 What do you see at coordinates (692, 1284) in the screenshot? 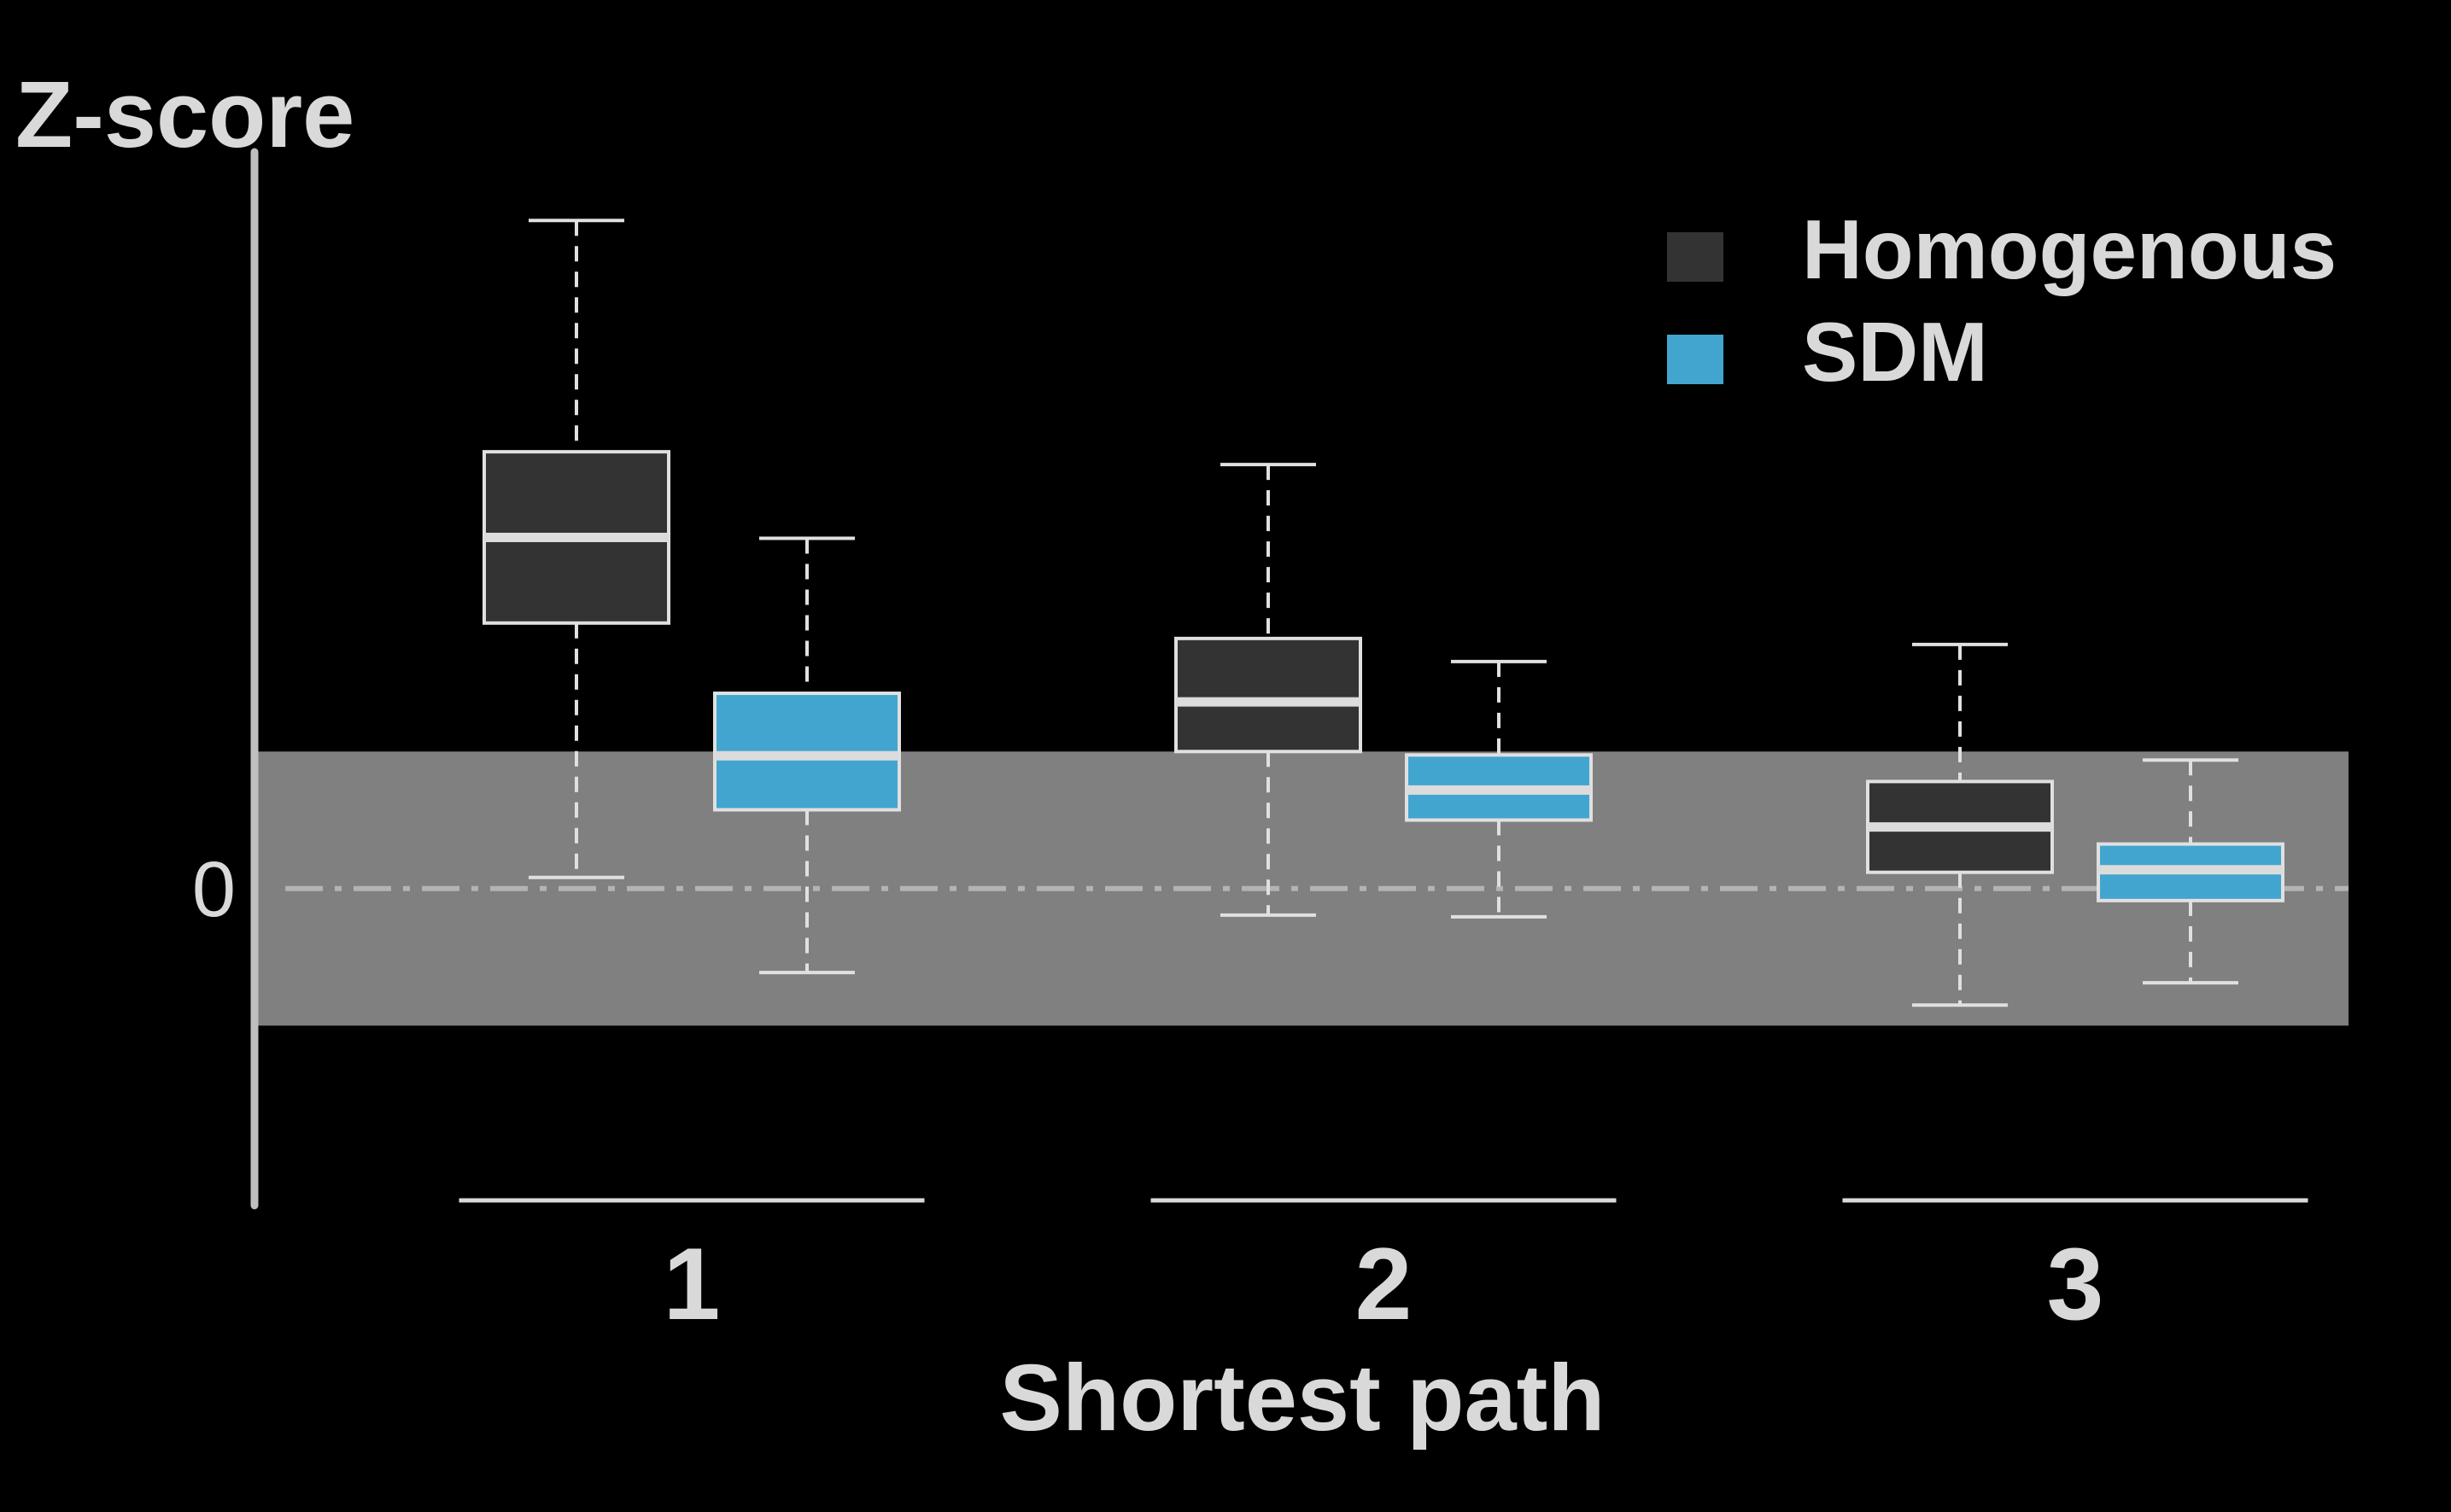
I see `x-tick-label-1: 1` at bounding box center [692, 1284].